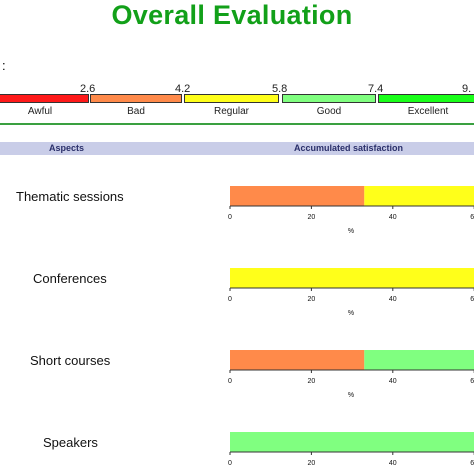 The height and width of the screenshot is (474, 474). I want to click on scale-box-excellent, so click(426, 98).